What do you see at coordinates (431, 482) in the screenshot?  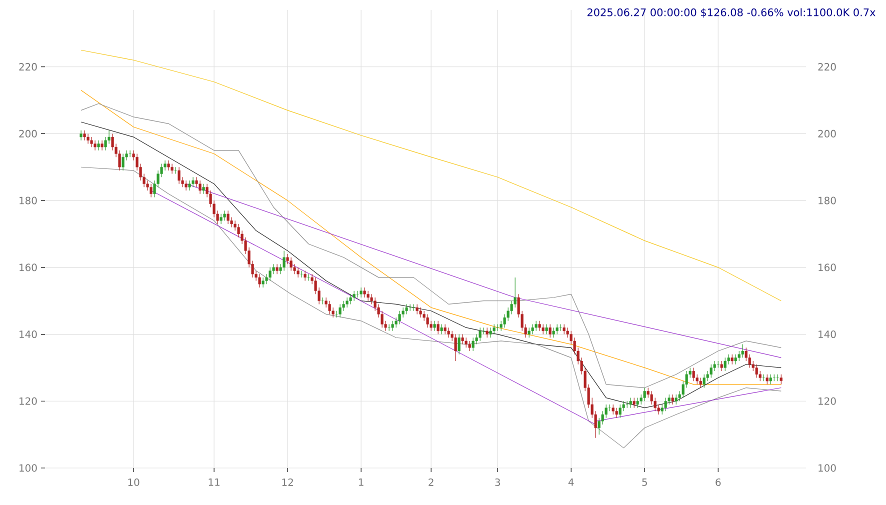 I see `x-tick-label: 2` at bounding box center [431, 482].